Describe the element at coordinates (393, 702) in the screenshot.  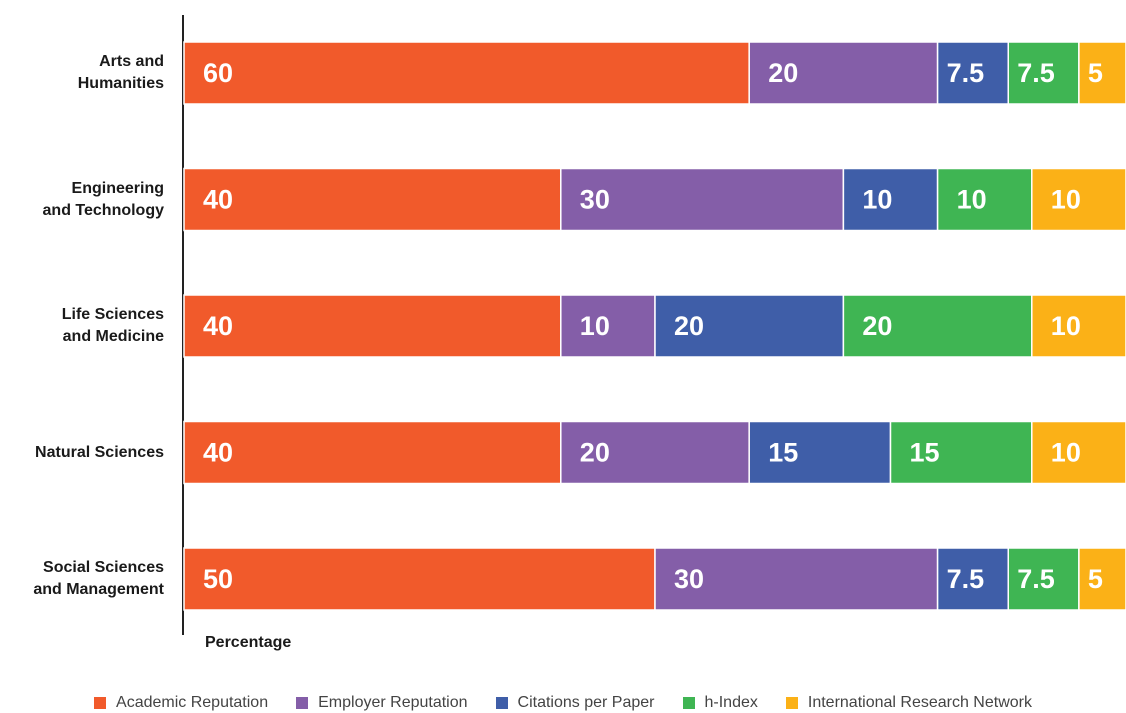
I see `legend-label: Employer Reputation` at that location.